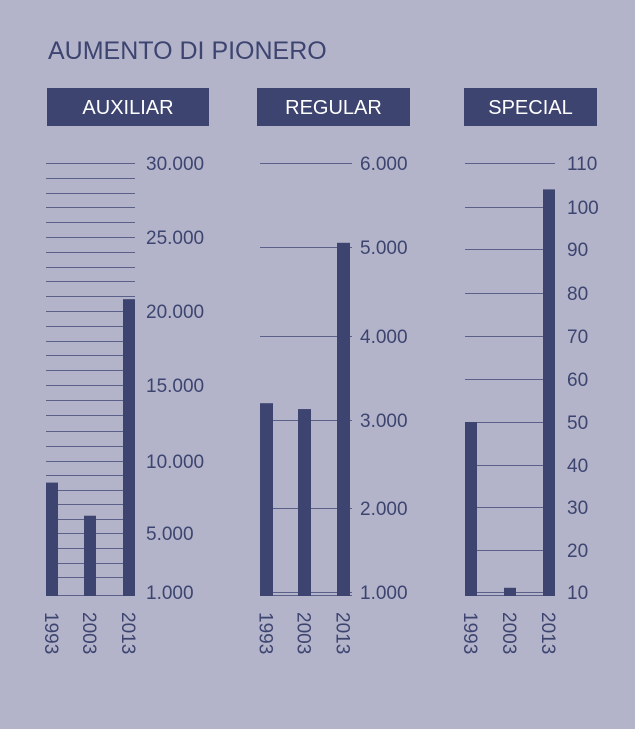 Image resolution: width=635 pixels, height=729 pixels. I want to click on tick-label: 80, so click(577, 294).